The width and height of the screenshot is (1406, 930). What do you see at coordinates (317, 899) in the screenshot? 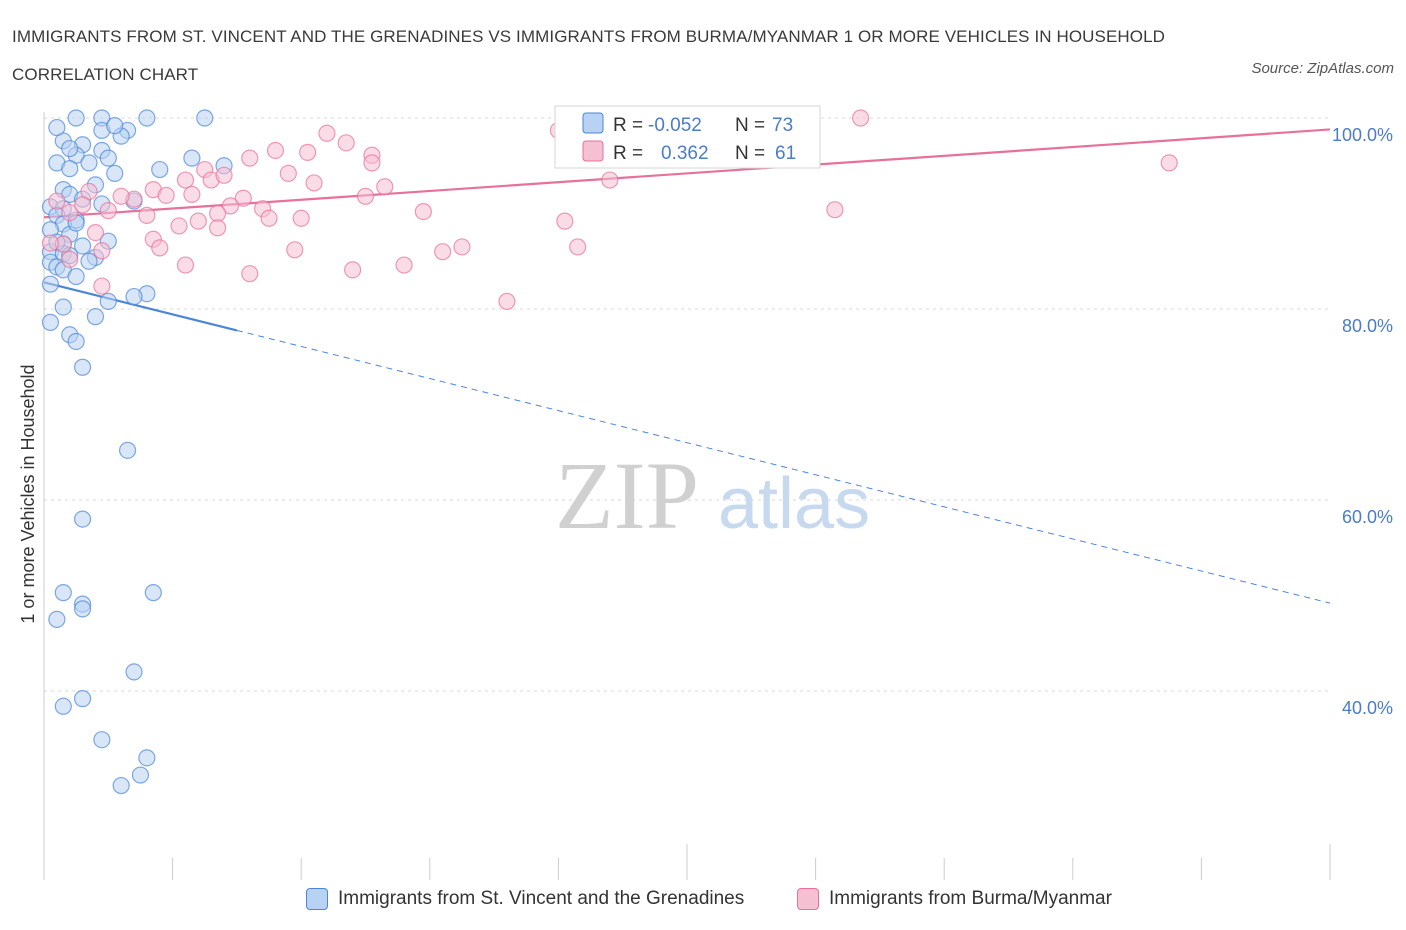
I see `legend-swatch-blue` at bounding box center [317, 899].